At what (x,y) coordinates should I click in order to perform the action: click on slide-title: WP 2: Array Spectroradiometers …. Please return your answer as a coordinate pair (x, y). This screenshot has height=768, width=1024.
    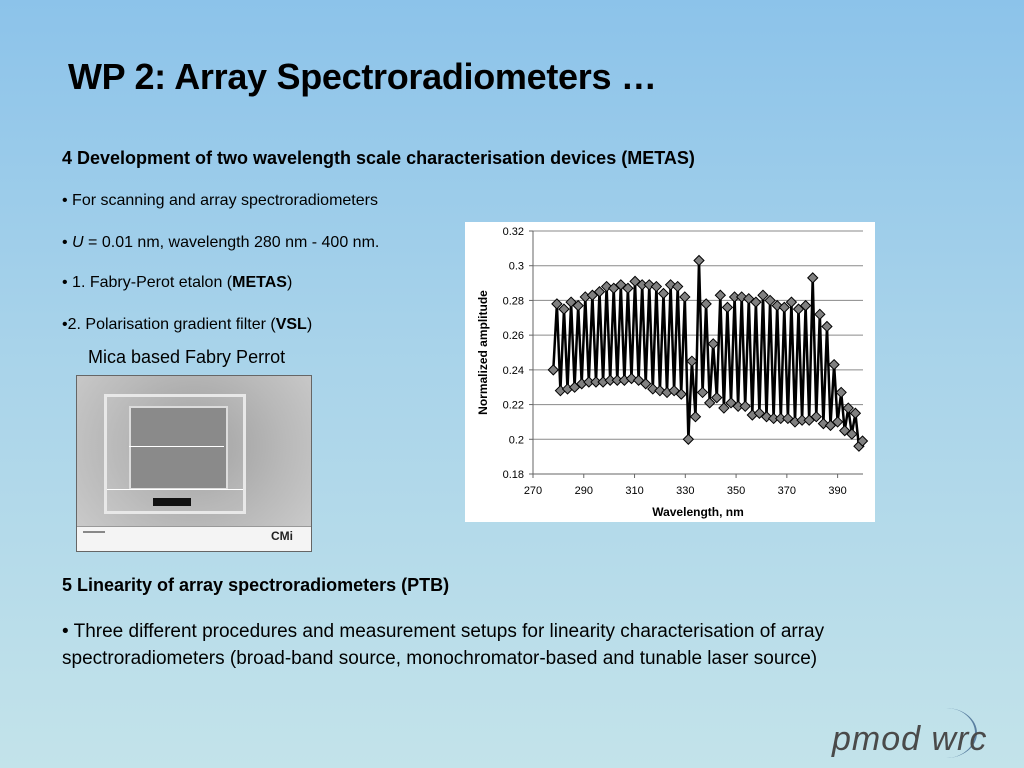
    Looking at the image, I should click on (362, 76).